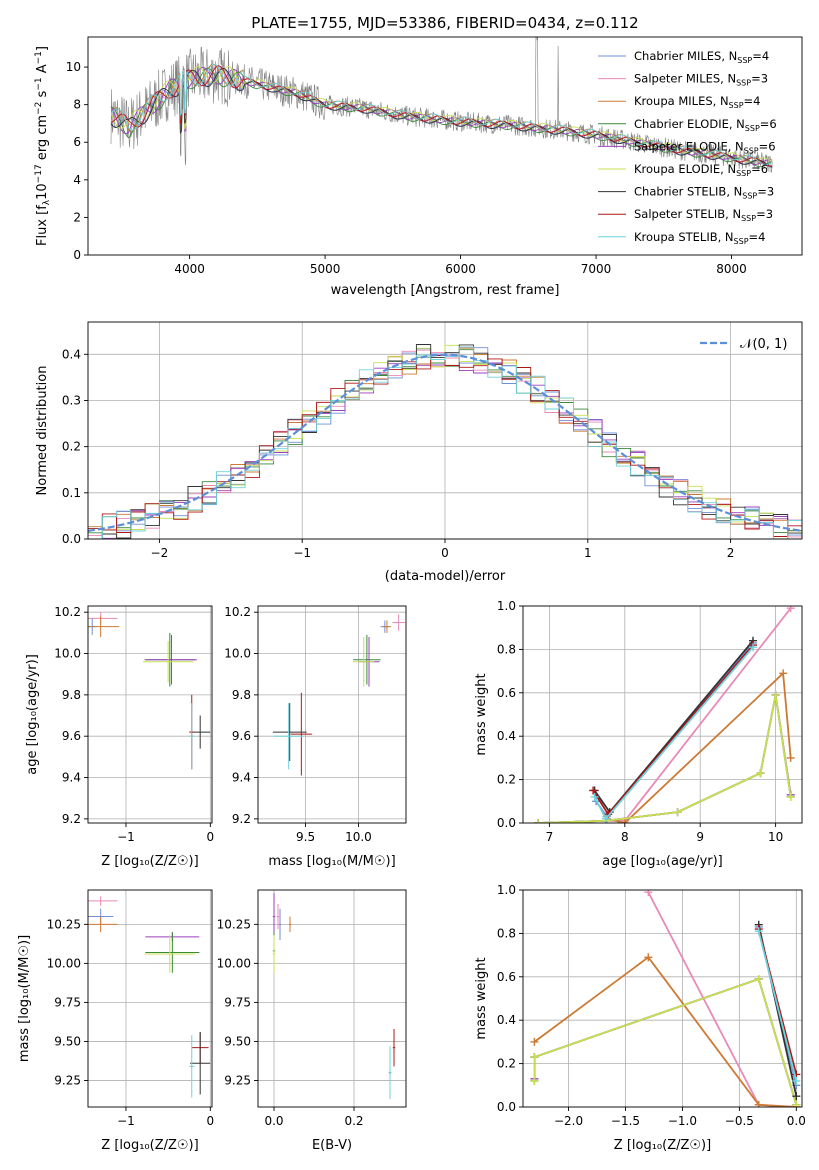 The width and height of the screenshot is (819, 1170). Describe the element at coordinates (739, 1121) in the screenshot. I see `x-tick-label: −0.5` at that location.